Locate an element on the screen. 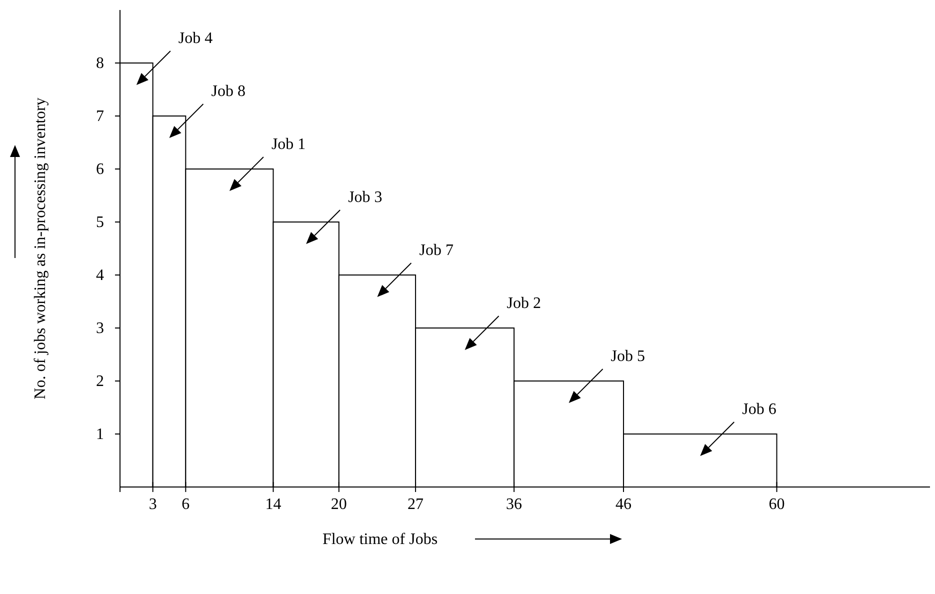  annotation: Job 3 is located at coordinates (365, 197).